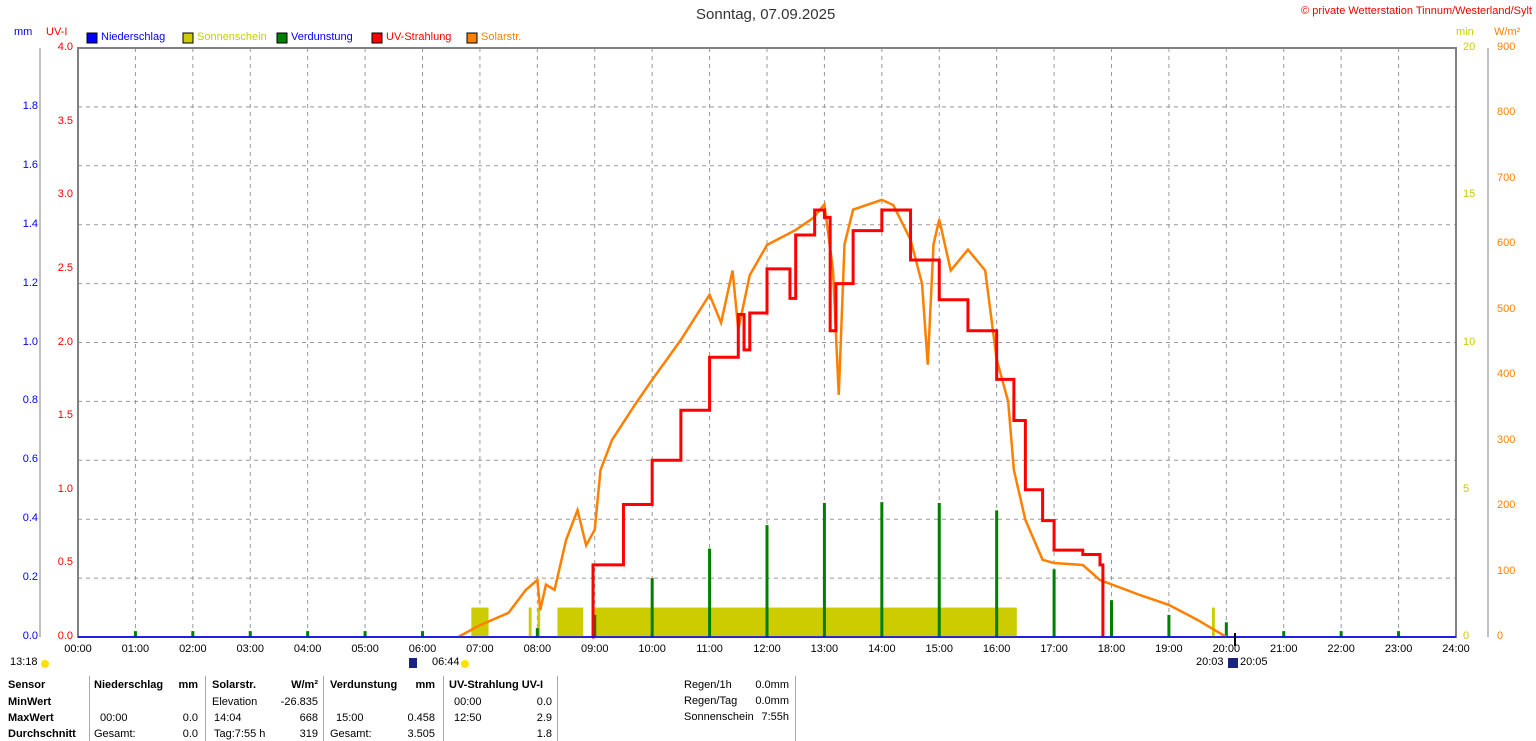  What do you see at coordinates (719, 717) in the screenshot?
I see `summary-label: Sonnenschein` at bounding box center [719, 717].